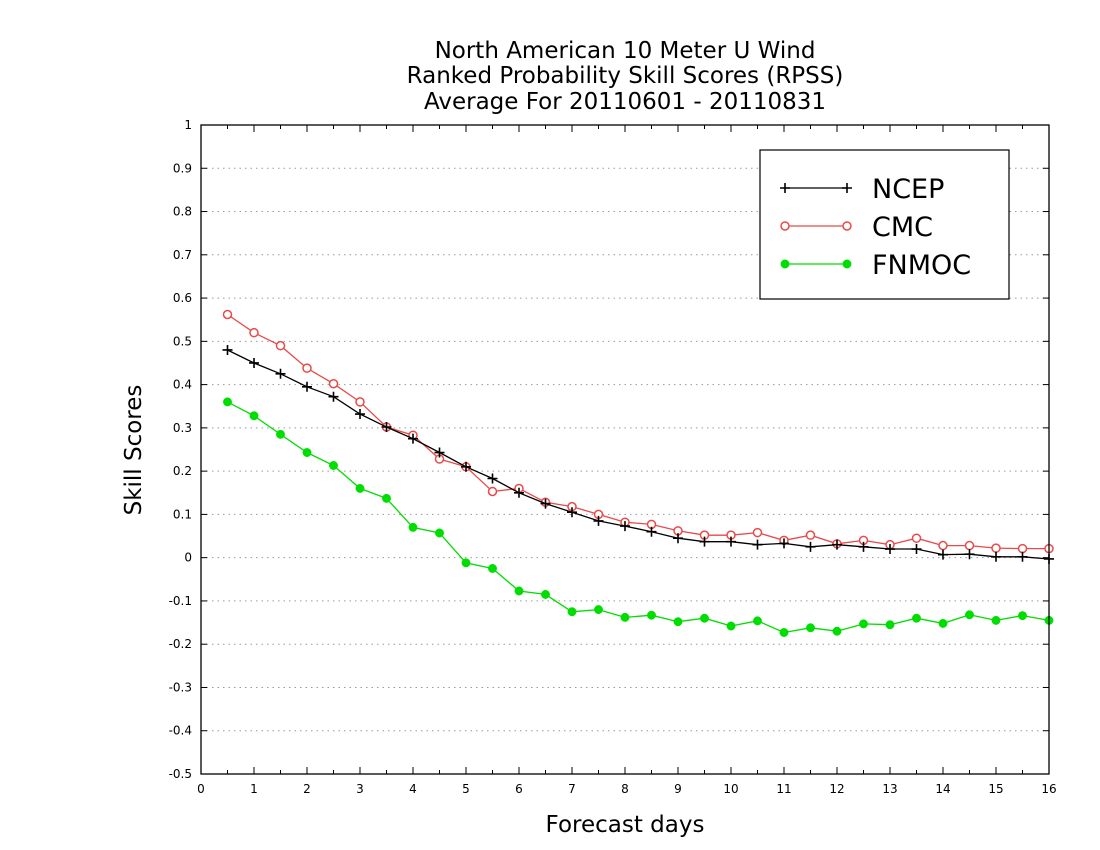 The image size is (1100, 850). What do you see at coordinates (307, 789) in the screenshot?
I see `x-tick-label: 2` at bounding box center [307, 789].